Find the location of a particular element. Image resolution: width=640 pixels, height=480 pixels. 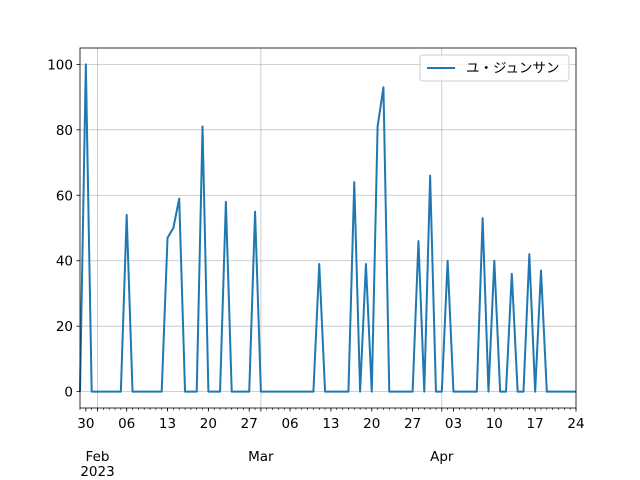

x-tick-label: 30 is located at coordinates (85, 424).